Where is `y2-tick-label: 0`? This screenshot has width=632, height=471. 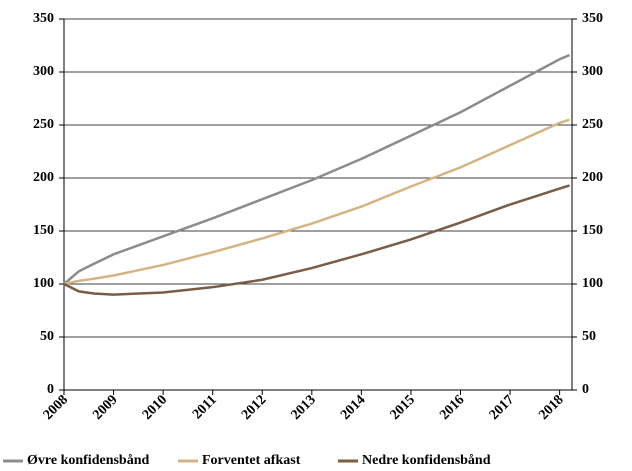
y2-tick-label: 0 is located at coordinates (585, 389).